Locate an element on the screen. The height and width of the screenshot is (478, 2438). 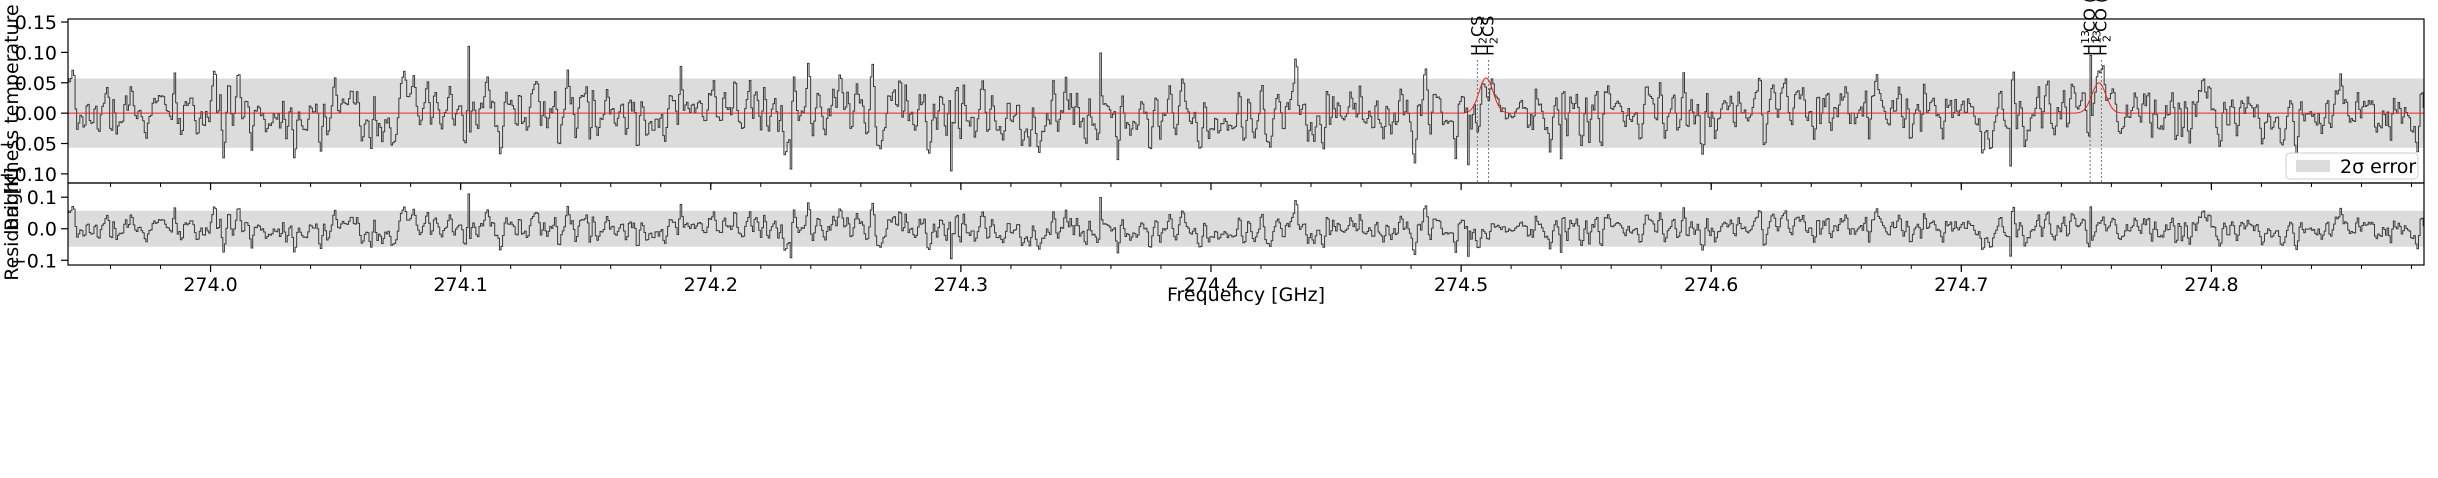
legend: 2σ error is located at coordinates (2352, 166).